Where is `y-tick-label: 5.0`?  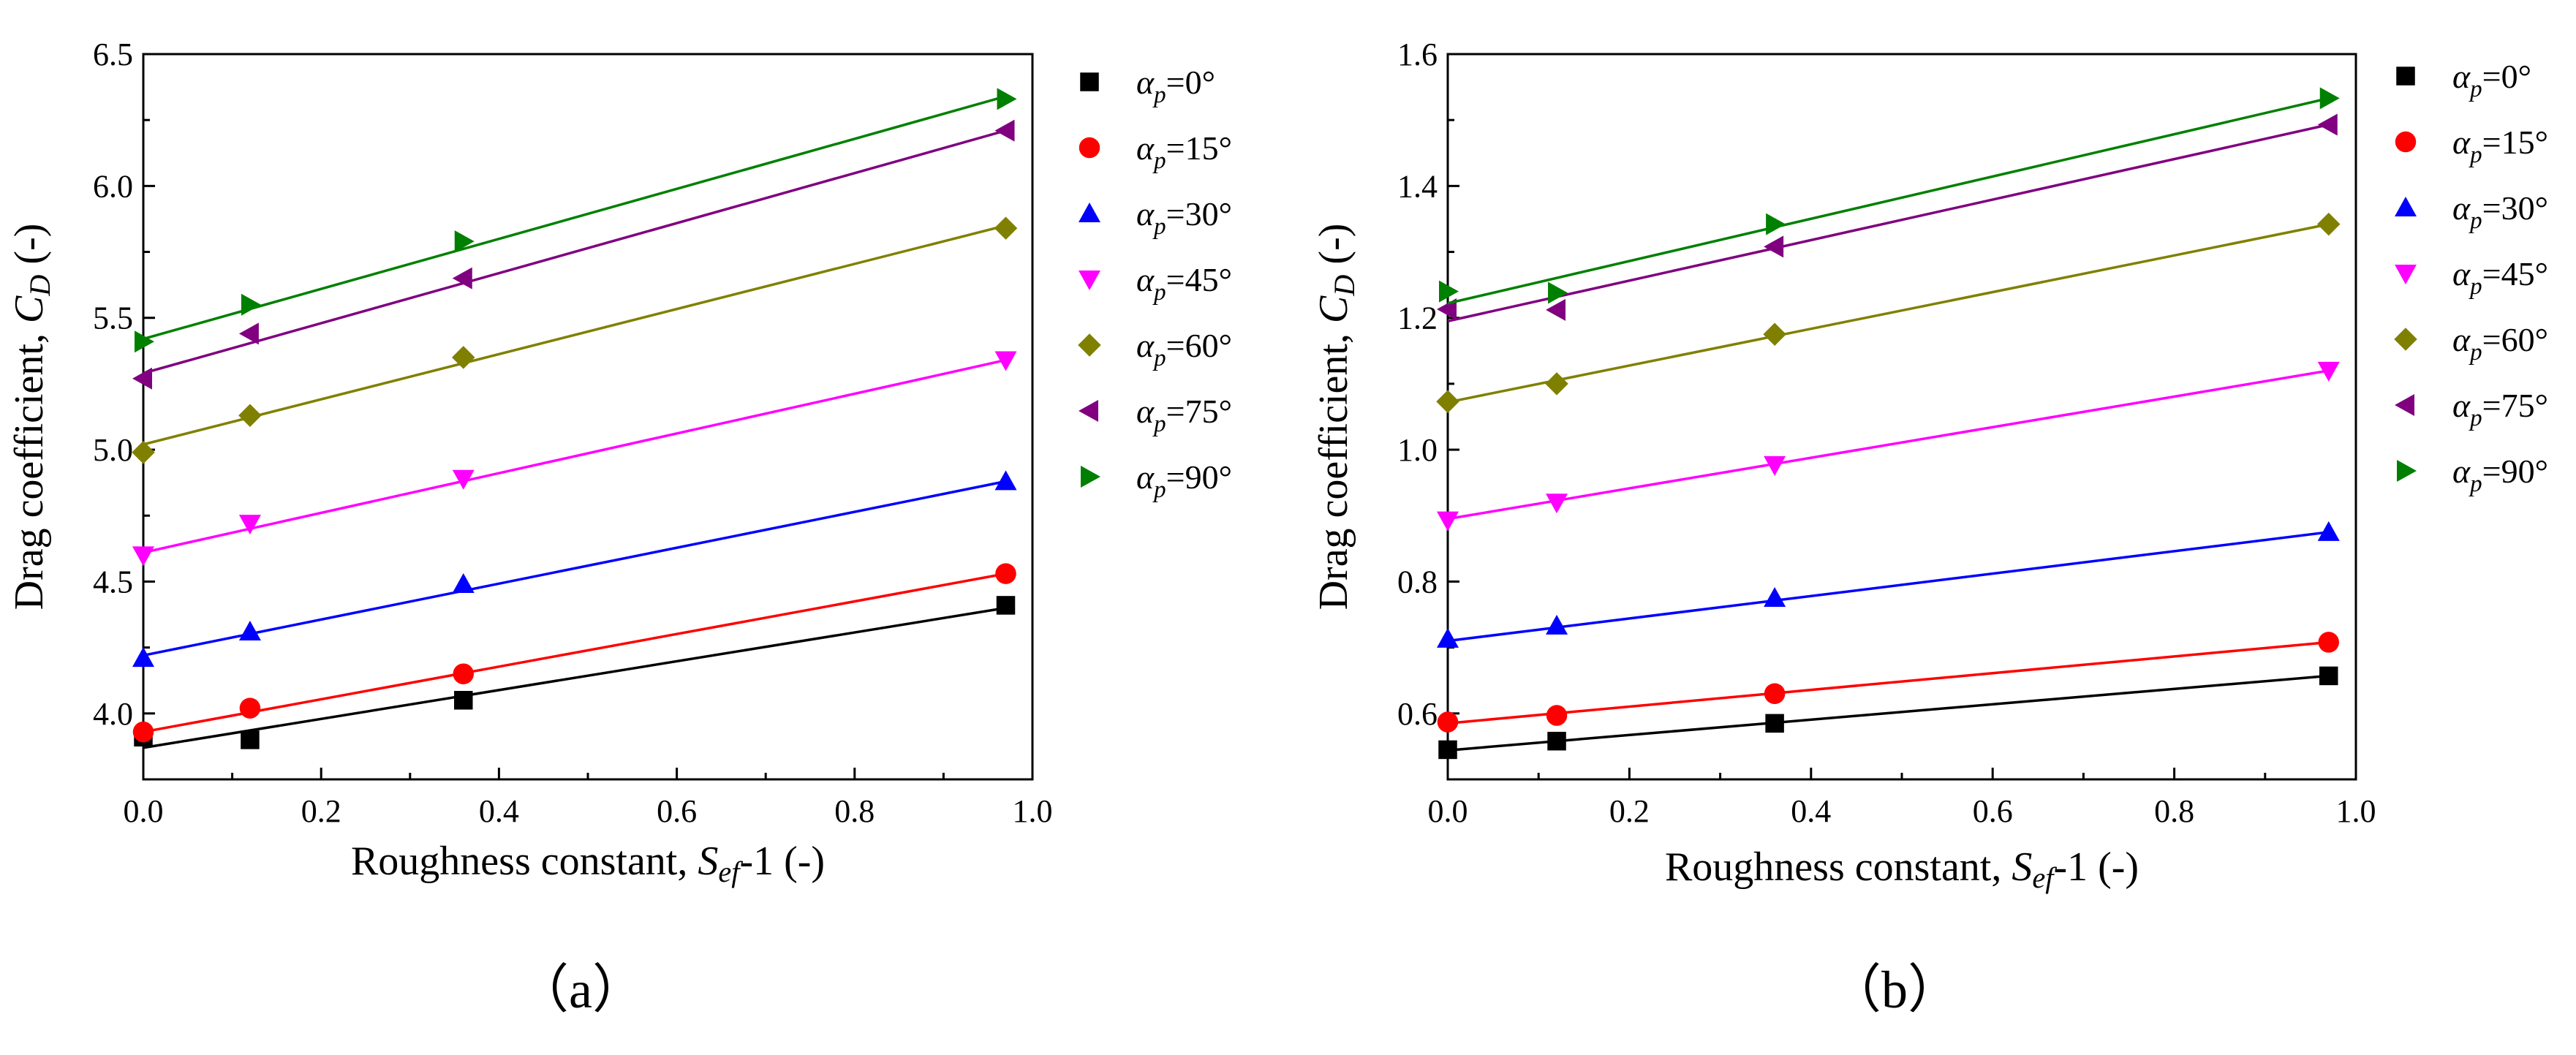 y-tick-label: 5.0 is located at coordinates (113, 450).